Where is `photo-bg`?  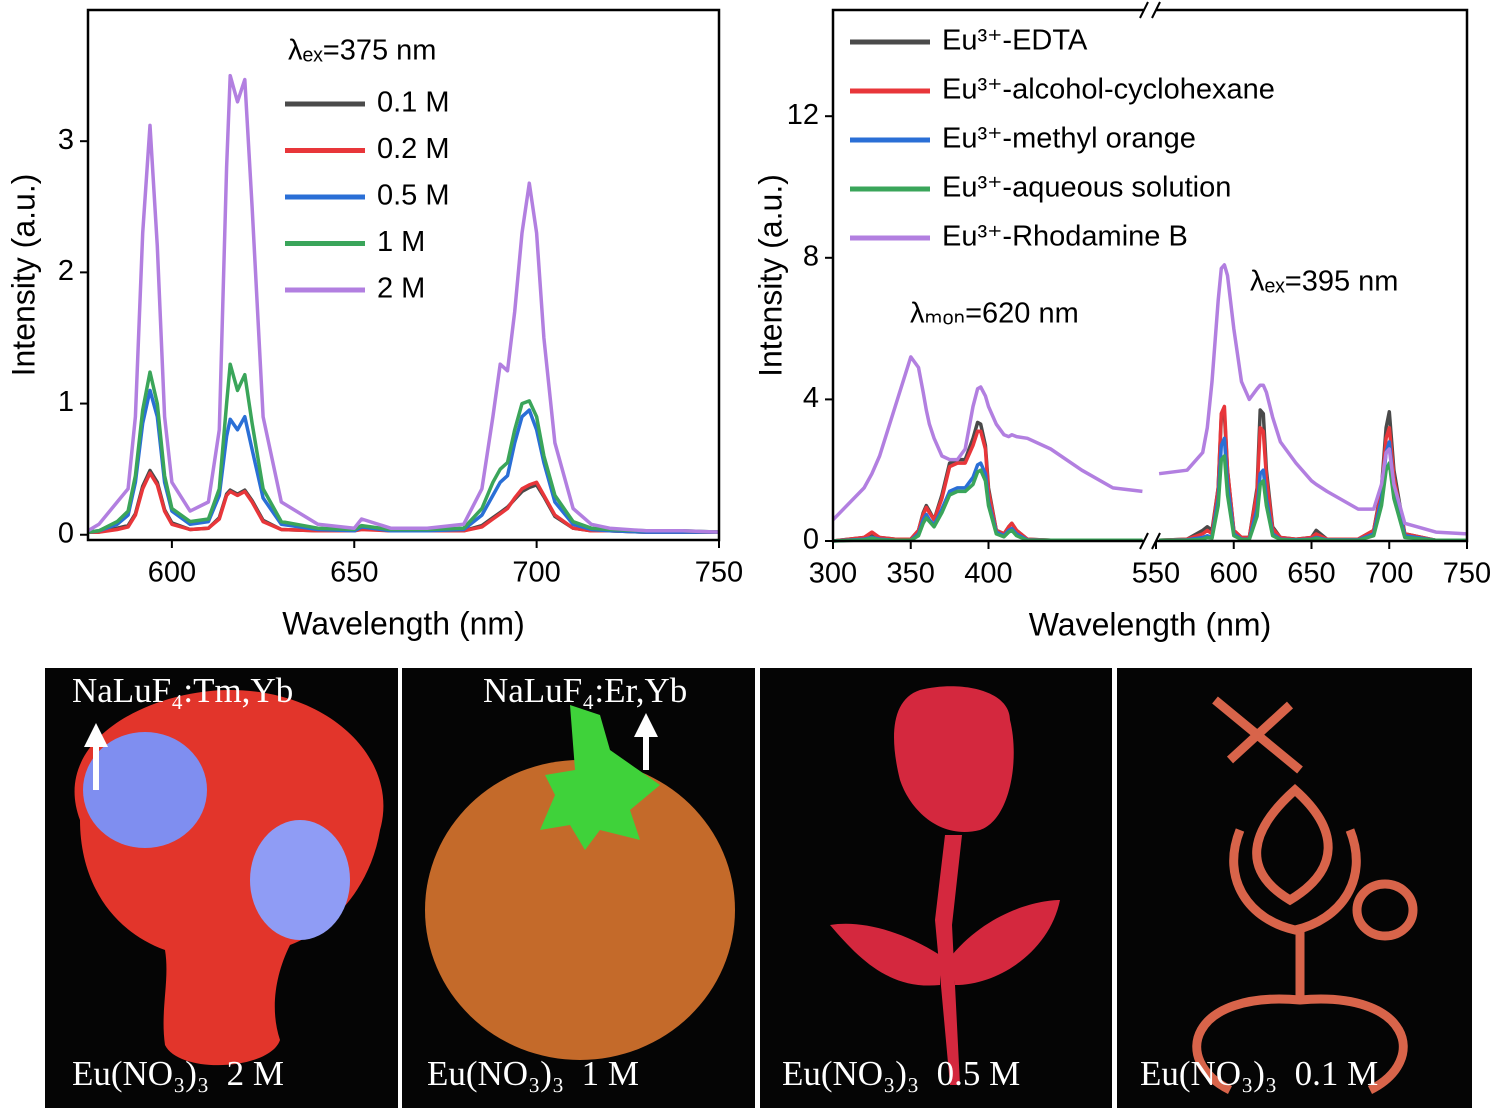 photo-bg is located at coordinates (1294, 888).